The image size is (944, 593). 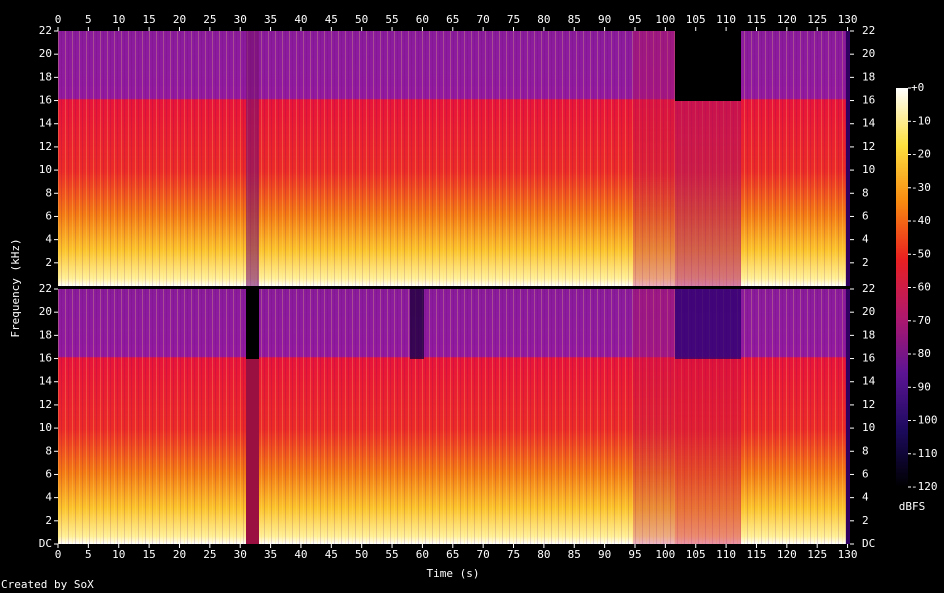 What do you see at coordinates (179, 554) in the screenshot?
I see `x-tick-label: 20` at bounding box center [179, 554].